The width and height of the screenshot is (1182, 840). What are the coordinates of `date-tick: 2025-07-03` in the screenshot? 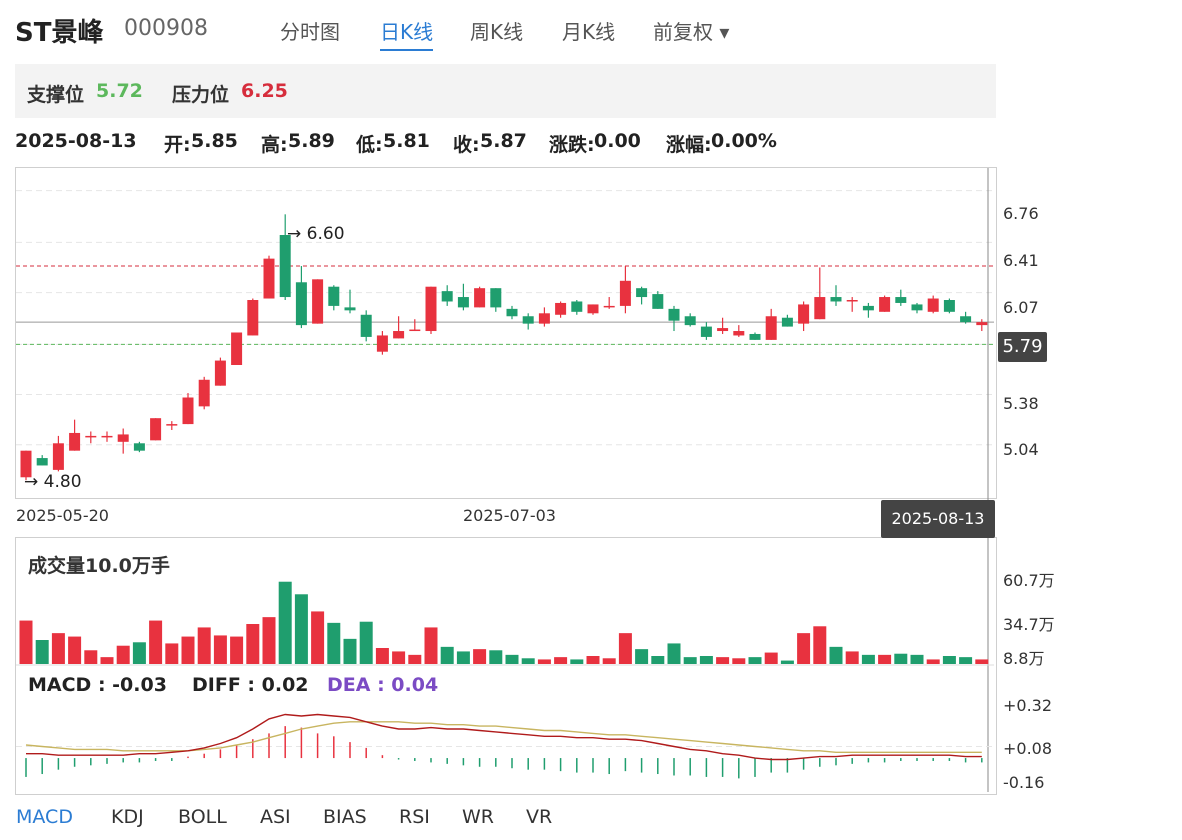 It's located at (509, 515).